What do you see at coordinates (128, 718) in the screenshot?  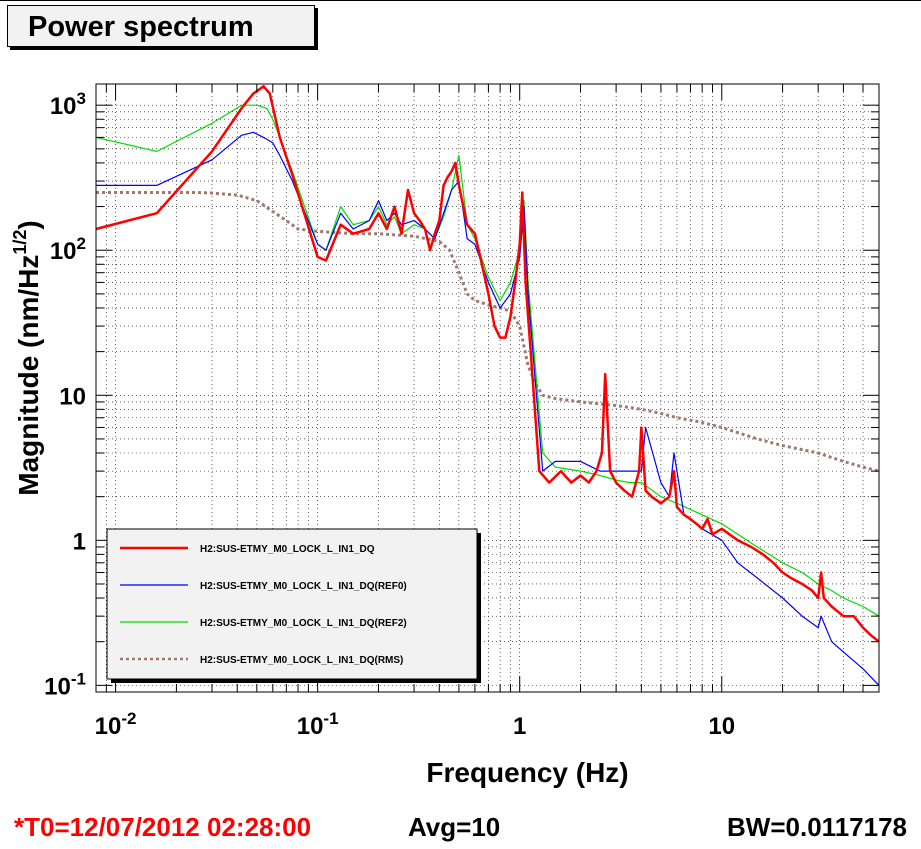 I see `x-tick-label-exp: -2` at bounding box center [128, 718].